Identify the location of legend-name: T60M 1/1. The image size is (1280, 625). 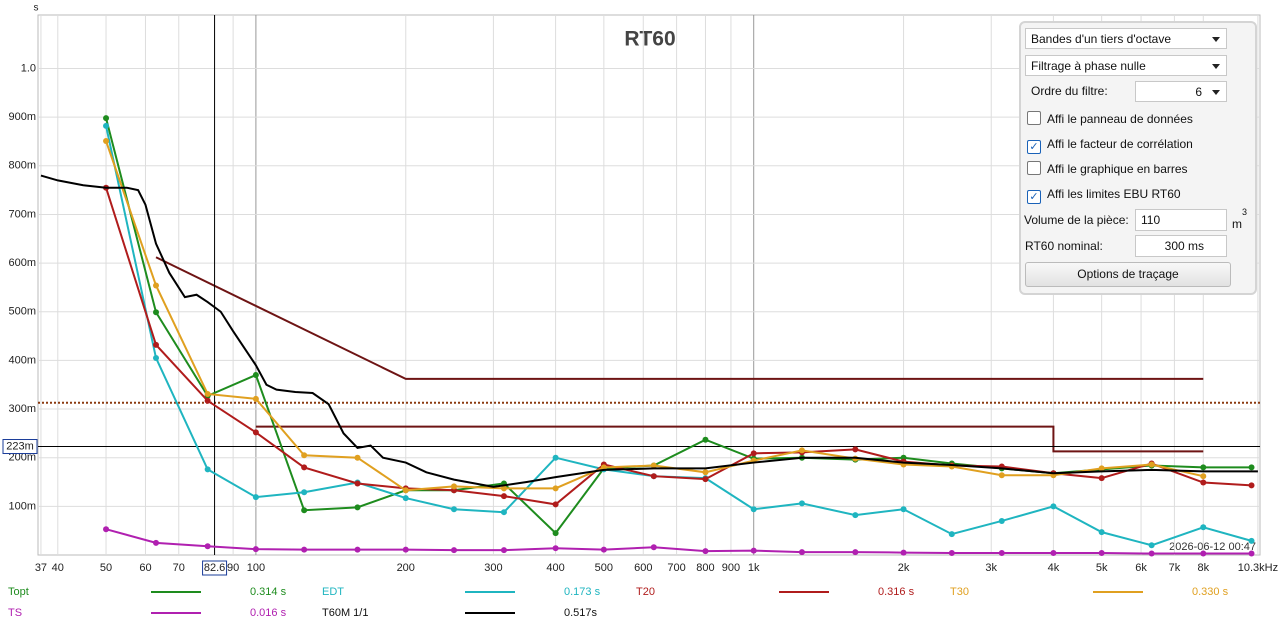
(345, 613).